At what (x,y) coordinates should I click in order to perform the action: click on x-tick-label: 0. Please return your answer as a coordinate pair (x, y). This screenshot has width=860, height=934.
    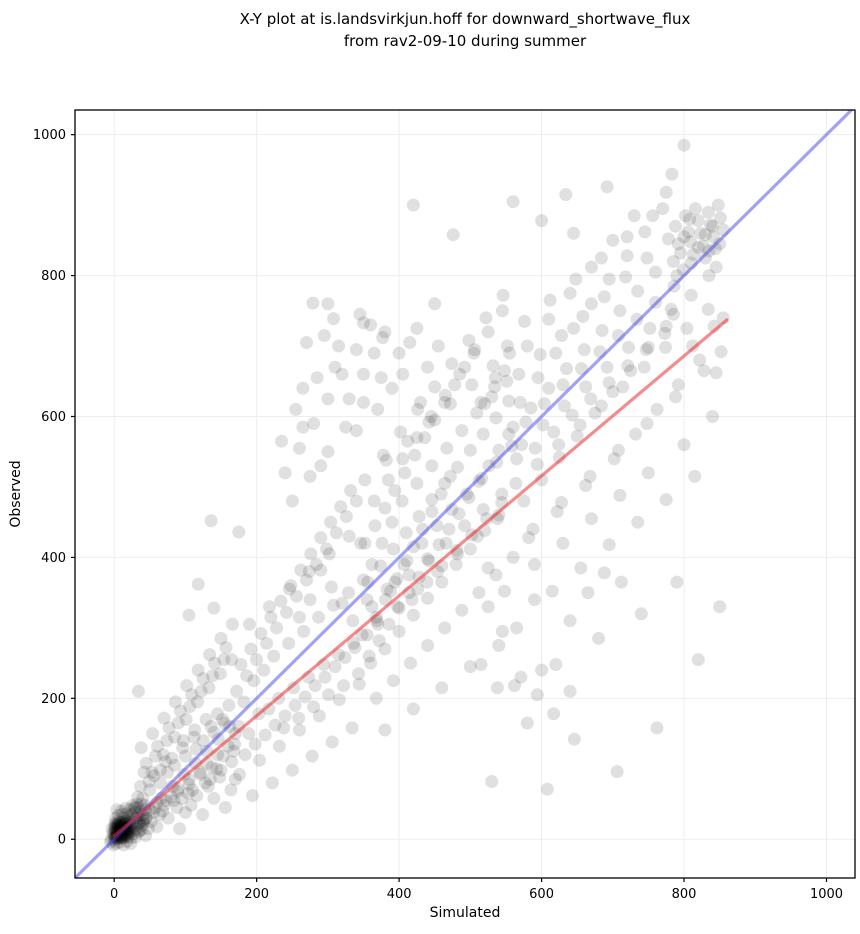
    Looking at the image, I should click on (114, 894).